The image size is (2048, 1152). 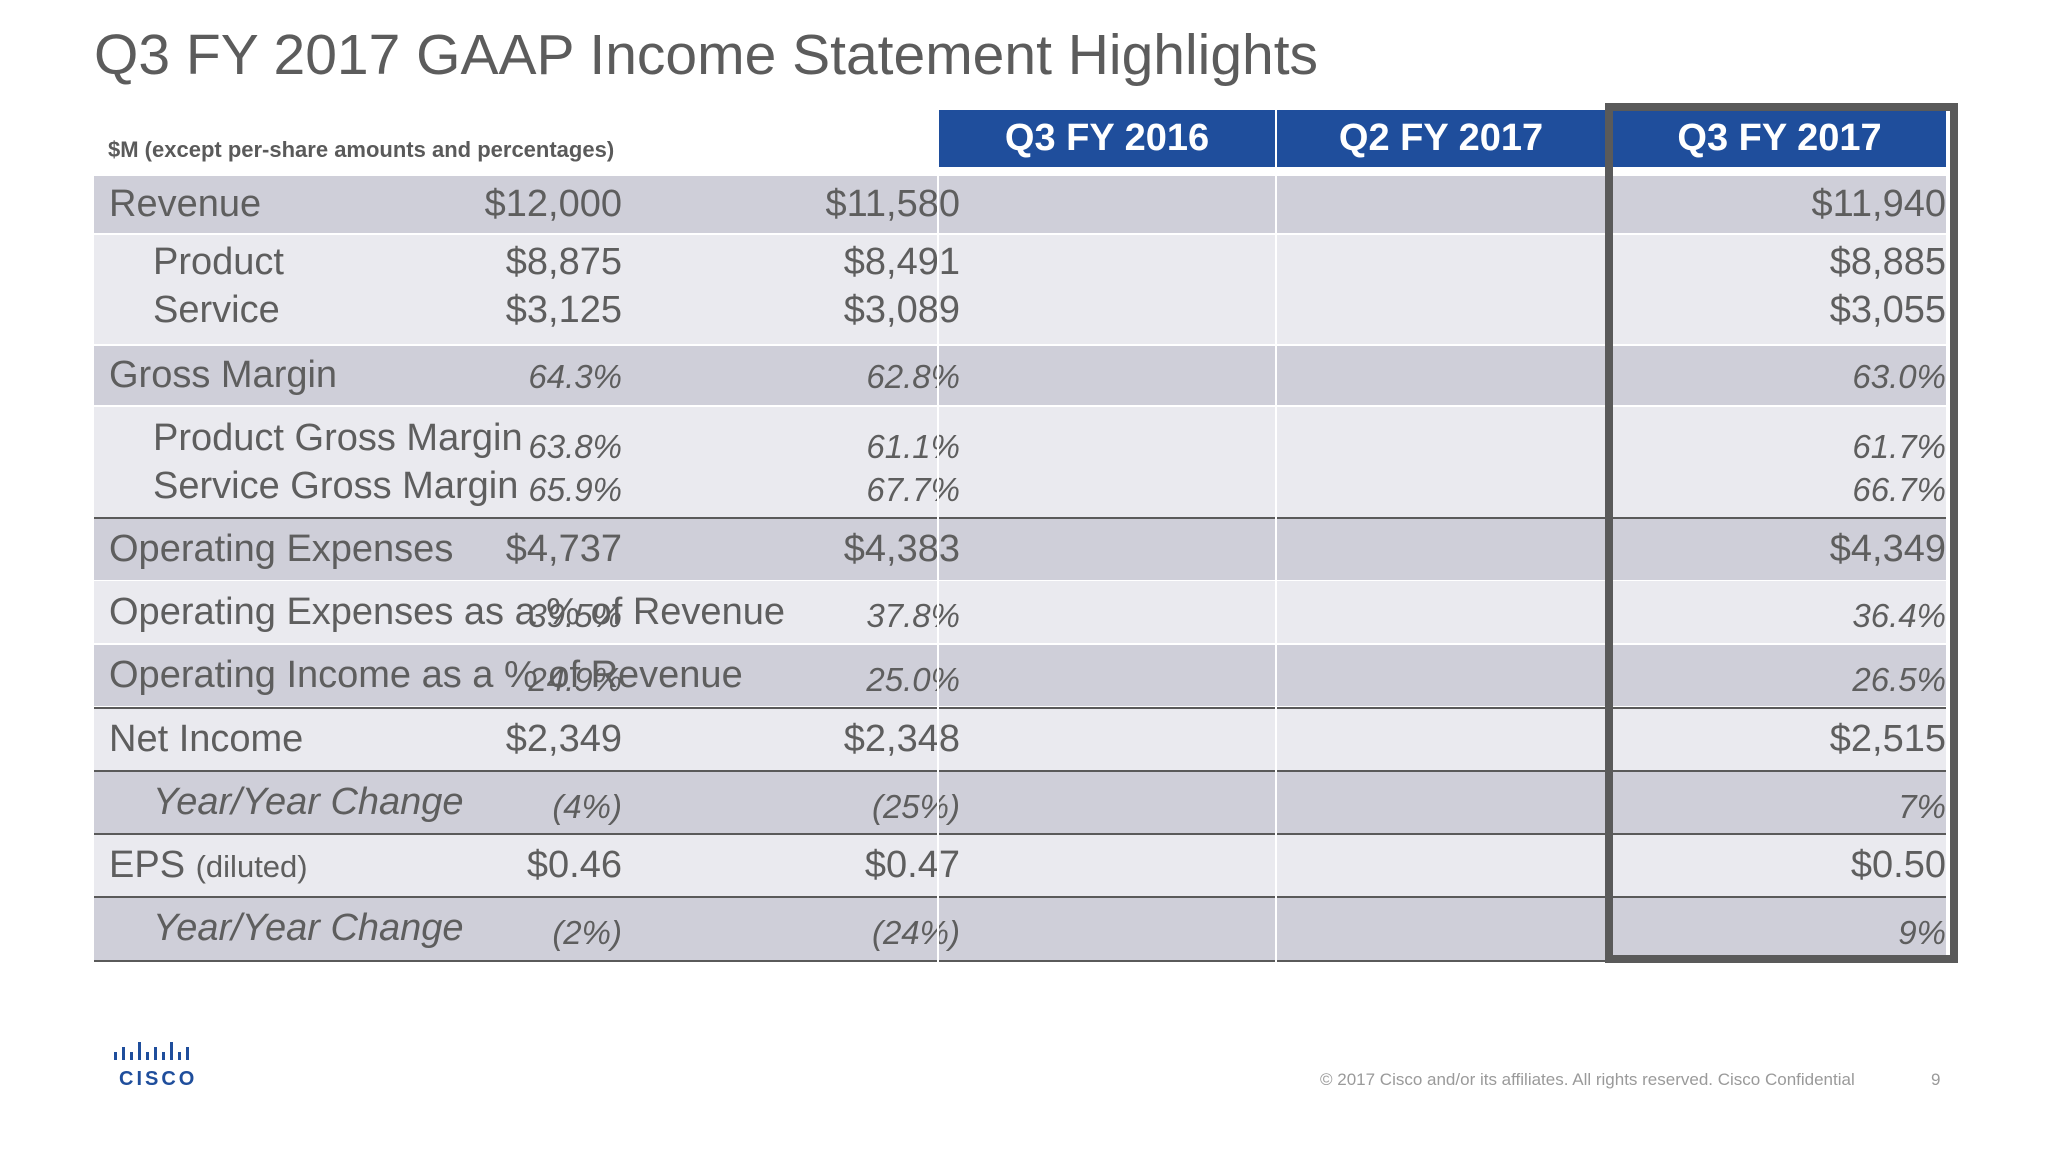 I want to click on column-header-q3fy2017: Q3 FY 2017, so click(x=1779, y=138).